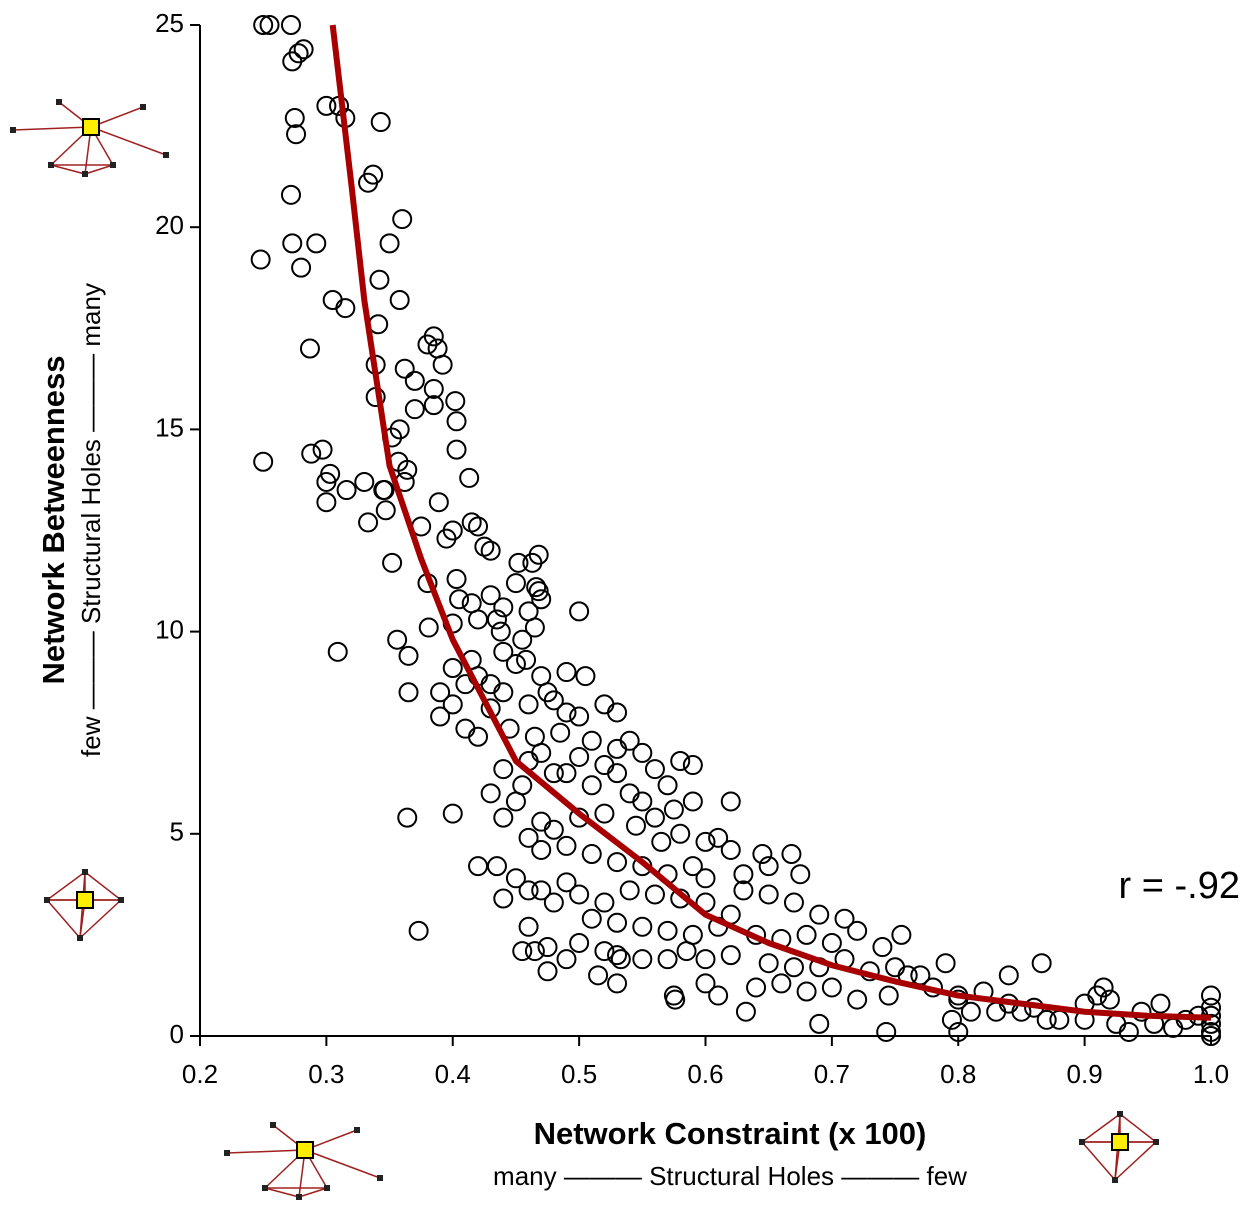 The image size is (1247, 1209). I want to click on y-tick-label: 5, so click(177, 832).